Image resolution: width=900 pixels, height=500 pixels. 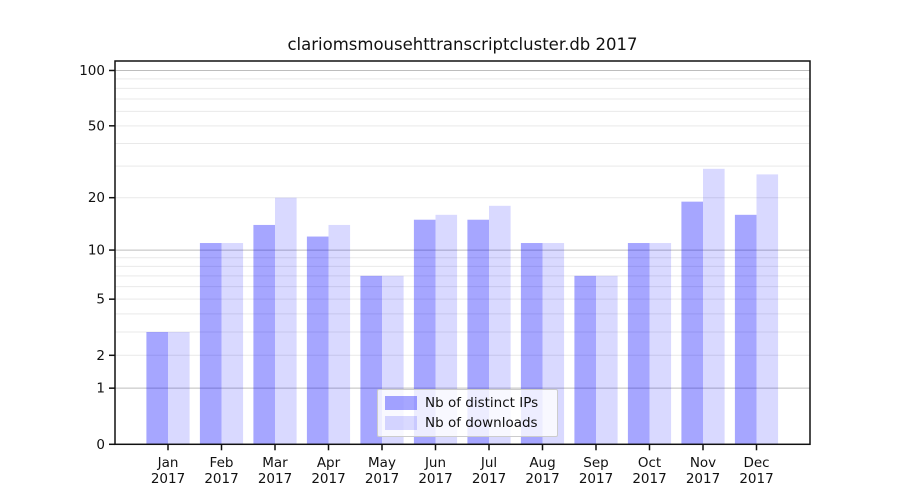 I want to click on bar-nov-distinct-ips, so click(x=692, y=323).